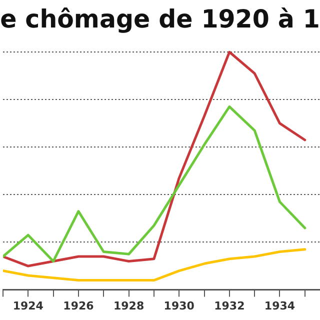 The image size is (320, 320). What do you see at coordinates (179, 305) in the screenshot?
I see `x-tick-label: 1930` at bounding box center [179, 305].